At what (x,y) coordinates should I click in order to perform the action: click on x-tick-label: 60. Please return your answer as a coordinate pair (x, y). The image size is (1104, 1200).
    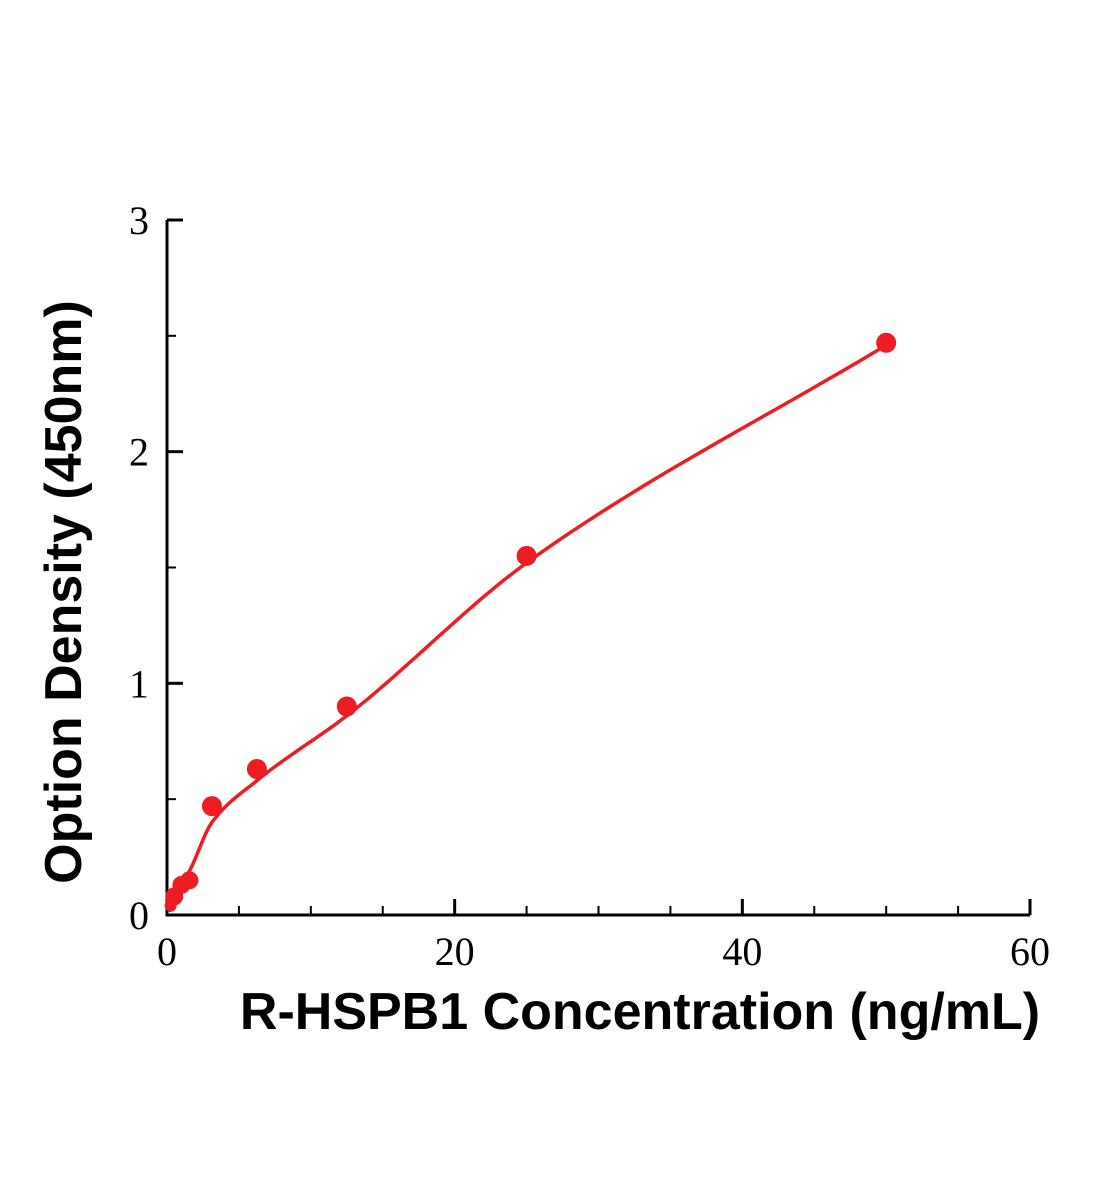
    Looking at the image, I should click on (1030, 951).